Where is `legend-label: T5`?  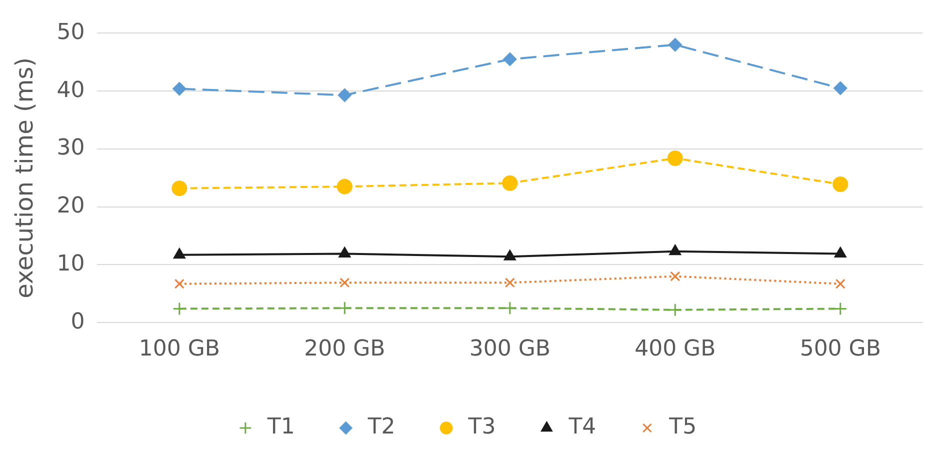 legend-label: T5 is located at coordinates (682, 427).